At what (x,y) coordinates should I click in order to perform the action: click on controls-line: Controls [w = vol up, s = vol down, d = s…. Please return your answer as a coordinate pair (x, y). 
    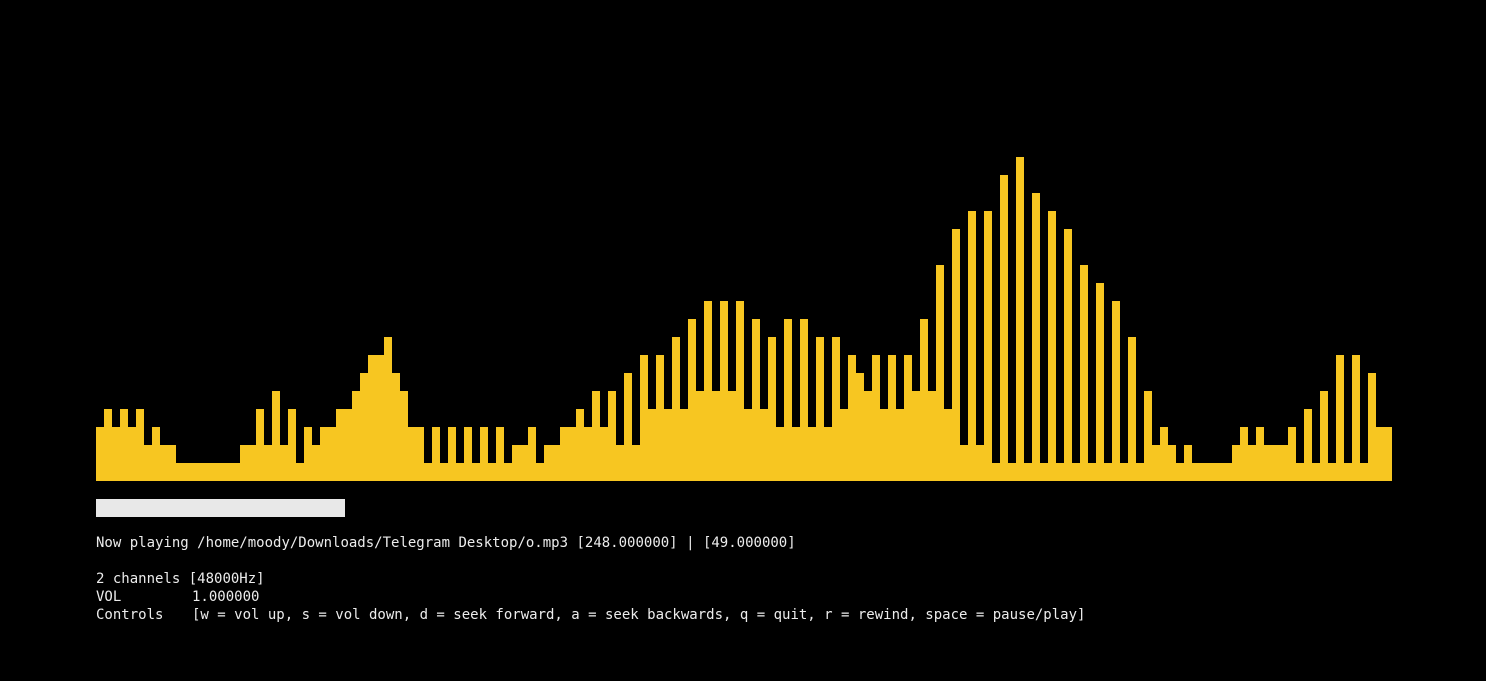
    Looking at the image, I should click on (590, 615).